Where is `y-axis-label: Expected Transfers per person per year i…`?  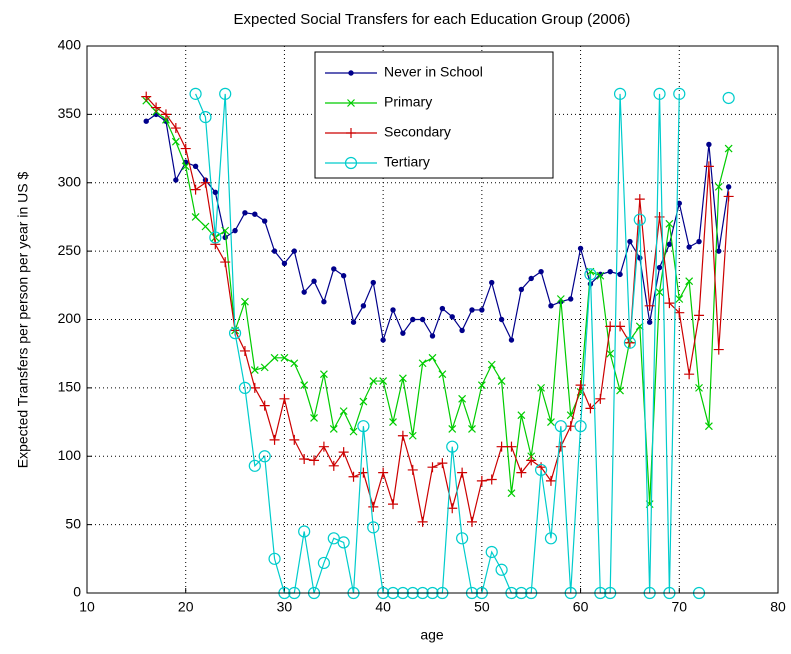 y-axis-label: Expected Transfers per person per year i… is located at coordinates (23, 320).